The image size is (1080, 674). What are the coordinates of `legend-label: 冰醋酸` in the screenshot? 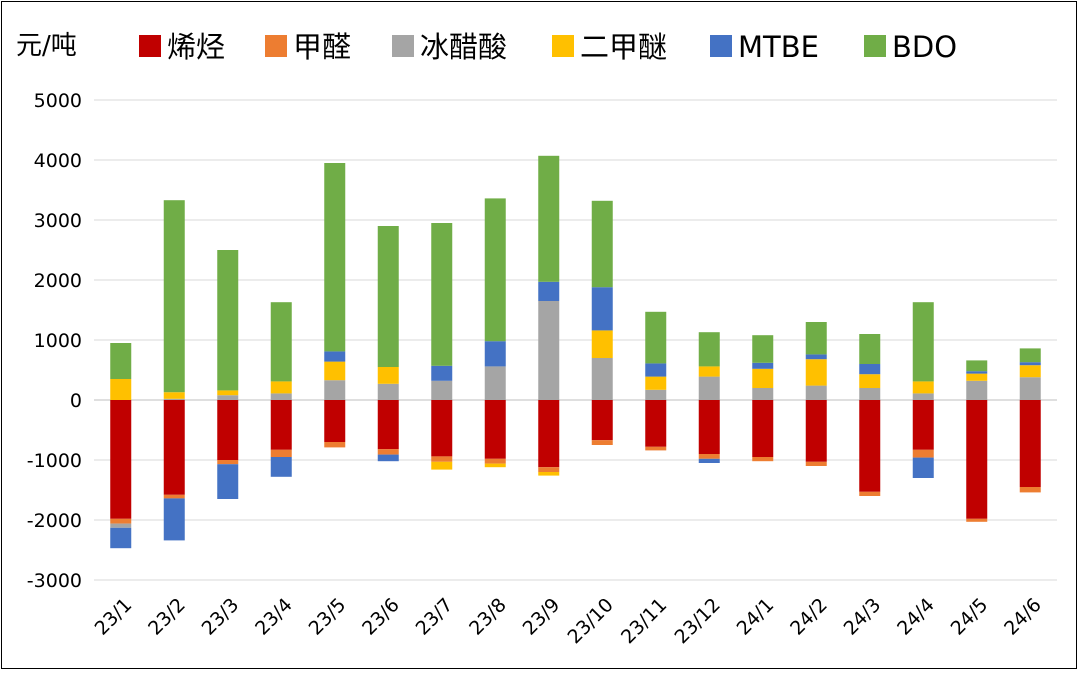 It's located at (463, 47).